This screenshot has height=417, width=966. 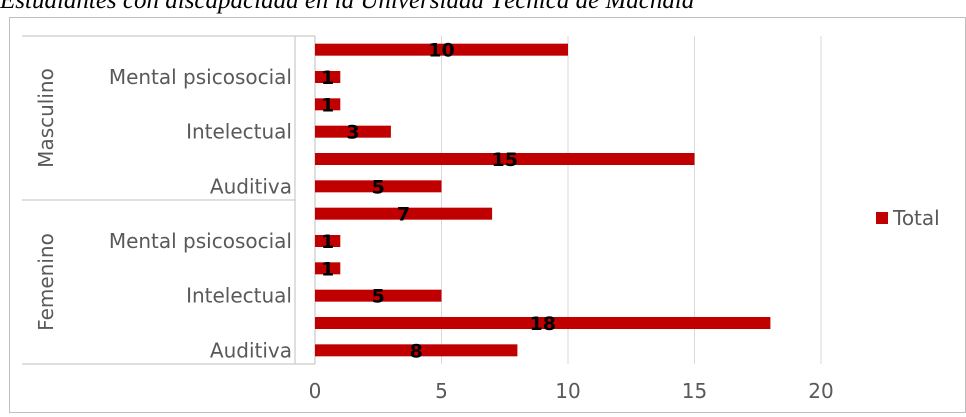 I want to click on legend: Total, so click(x=908, y=218).